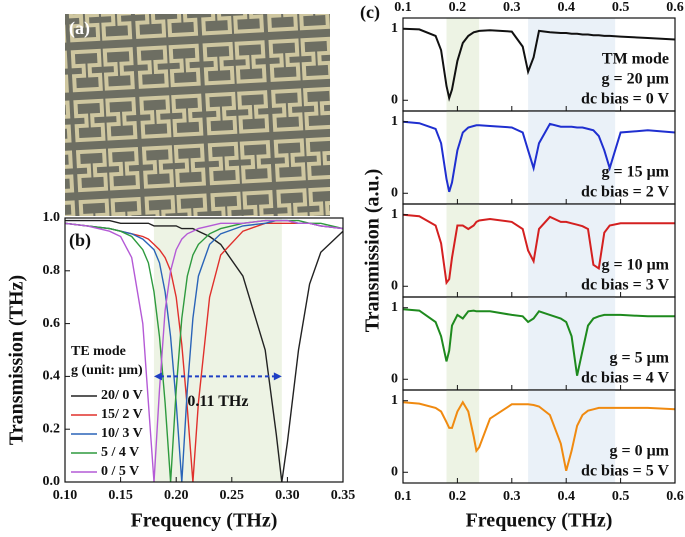 Image resolution: width=685 pixels, height=537 pixels. What do you see at coordinates (373, 251) in the screenshot?
I see `y-axis-label: Transmission (a.u.)` at bounding box center [373, 251].